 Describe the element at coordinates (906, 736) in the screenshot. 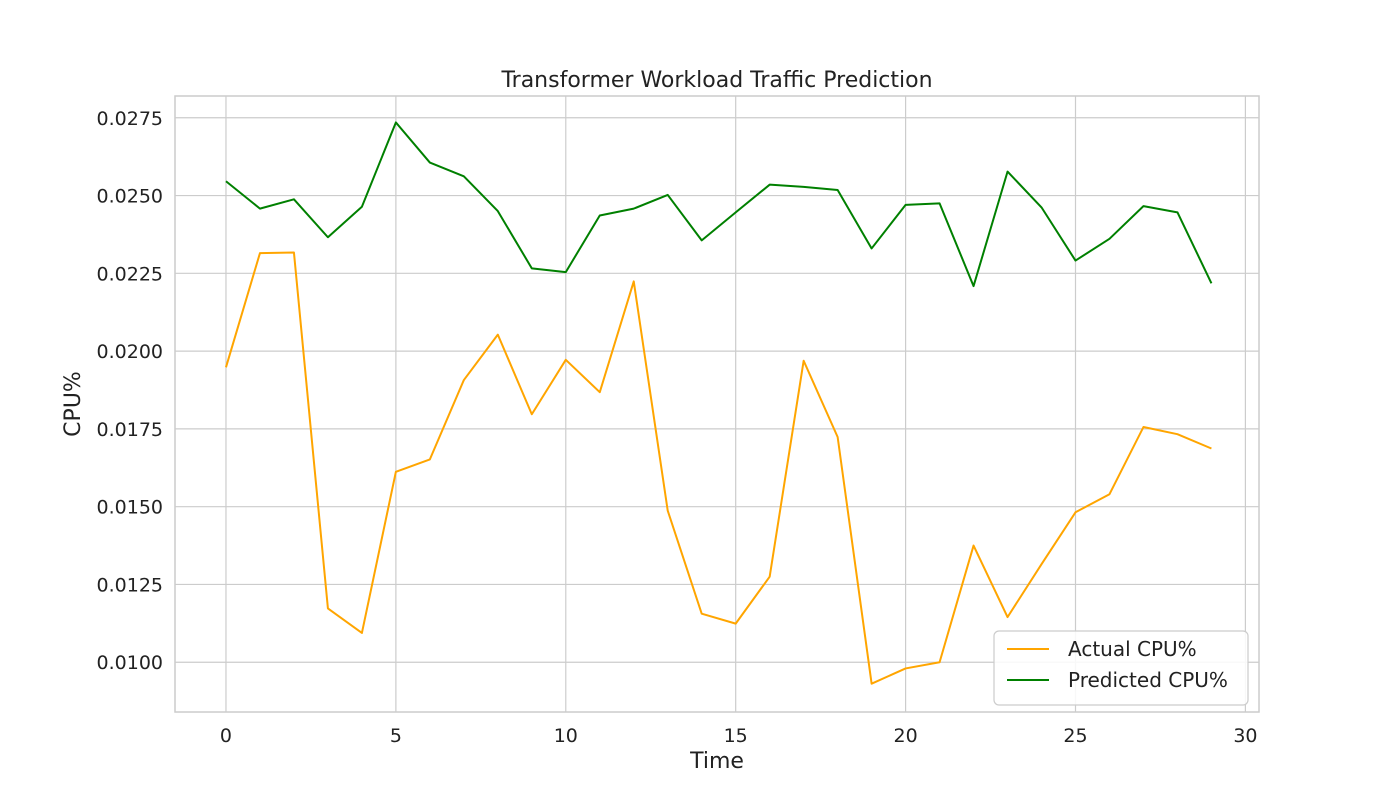

I see `x-tick-label: 20` at that location.